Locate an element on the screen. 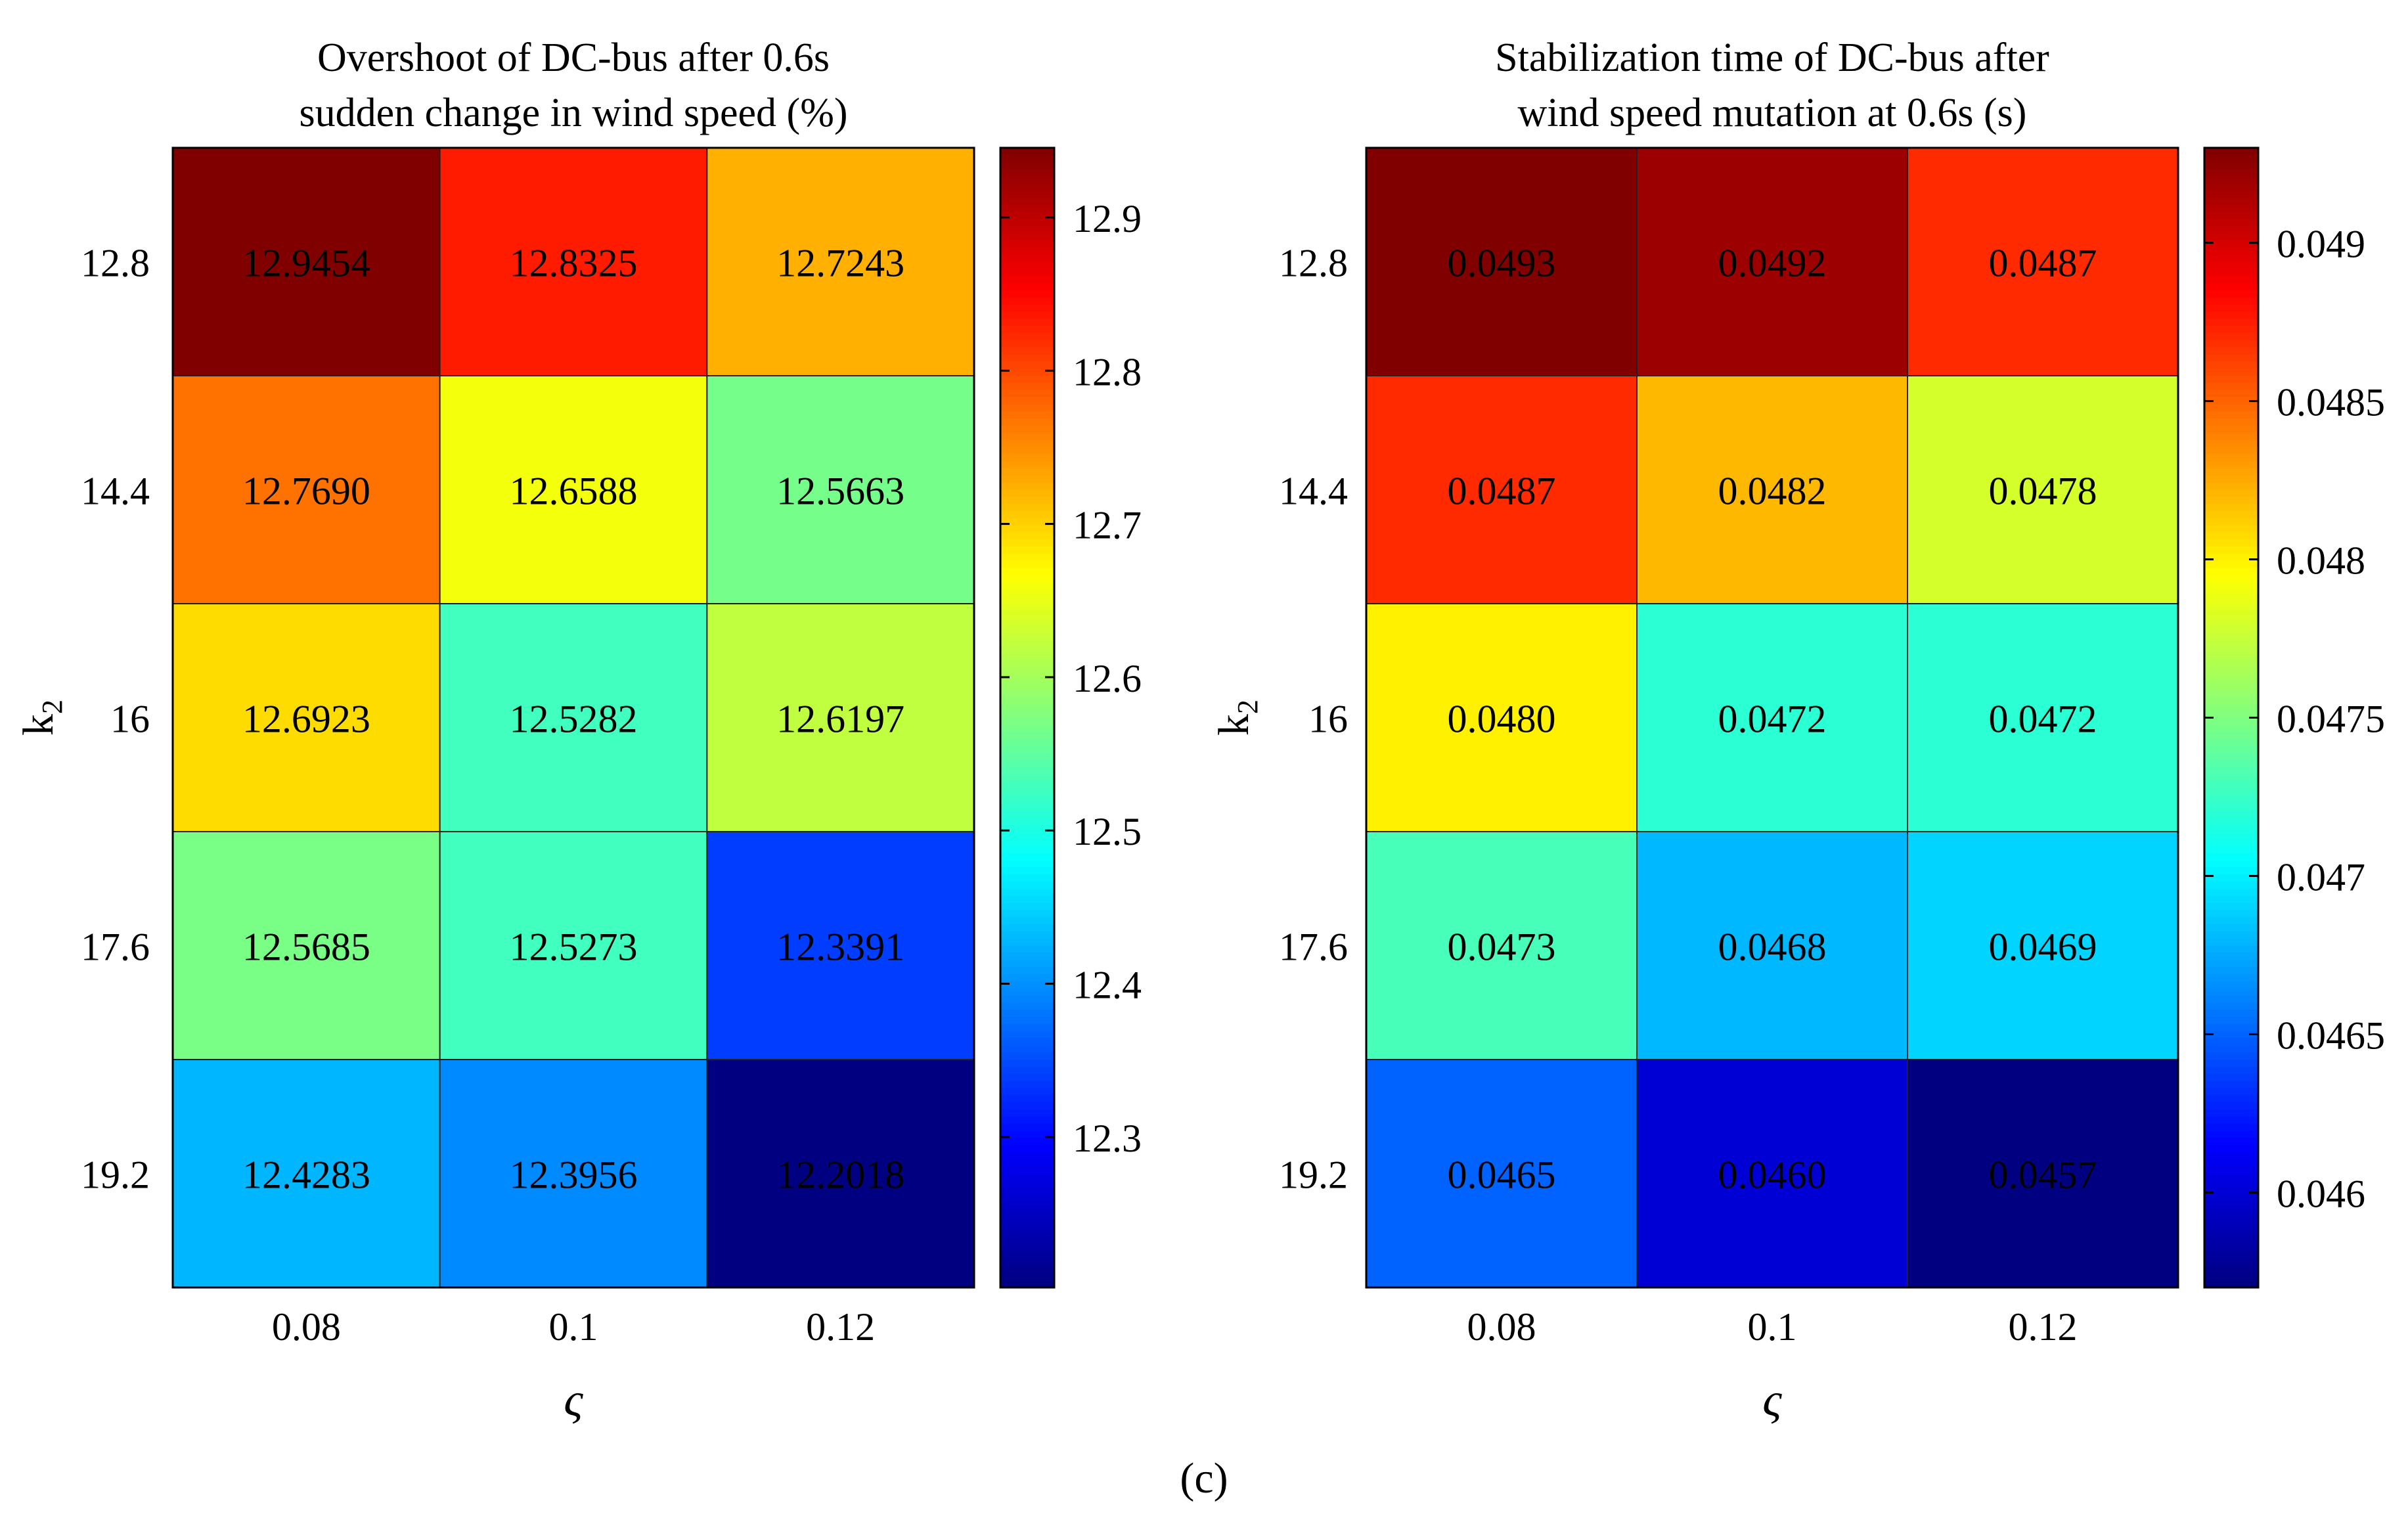  x-tick-label: 0.1 is located at coordinates (1773, 1327).